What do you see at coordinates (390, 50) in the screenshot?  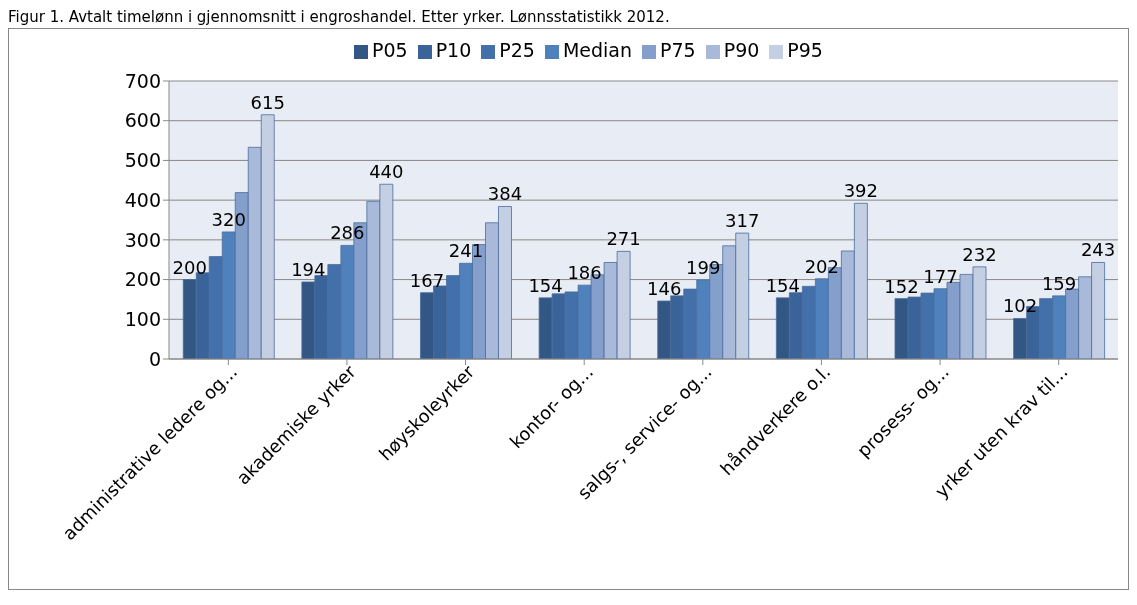 I see `legend-label: P05` at bounding box center [390, 50].